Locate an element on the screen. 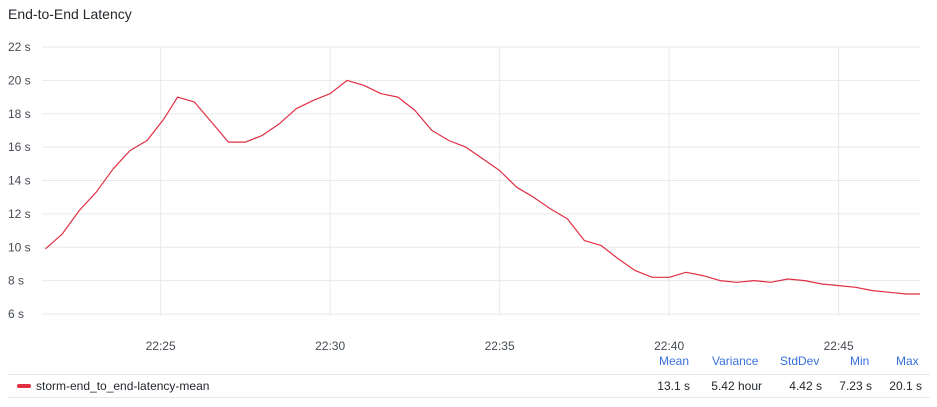 The width and height of the screenshot is (937, 407). x-tick-label: 22:35 is located at coordinates (500, 344).